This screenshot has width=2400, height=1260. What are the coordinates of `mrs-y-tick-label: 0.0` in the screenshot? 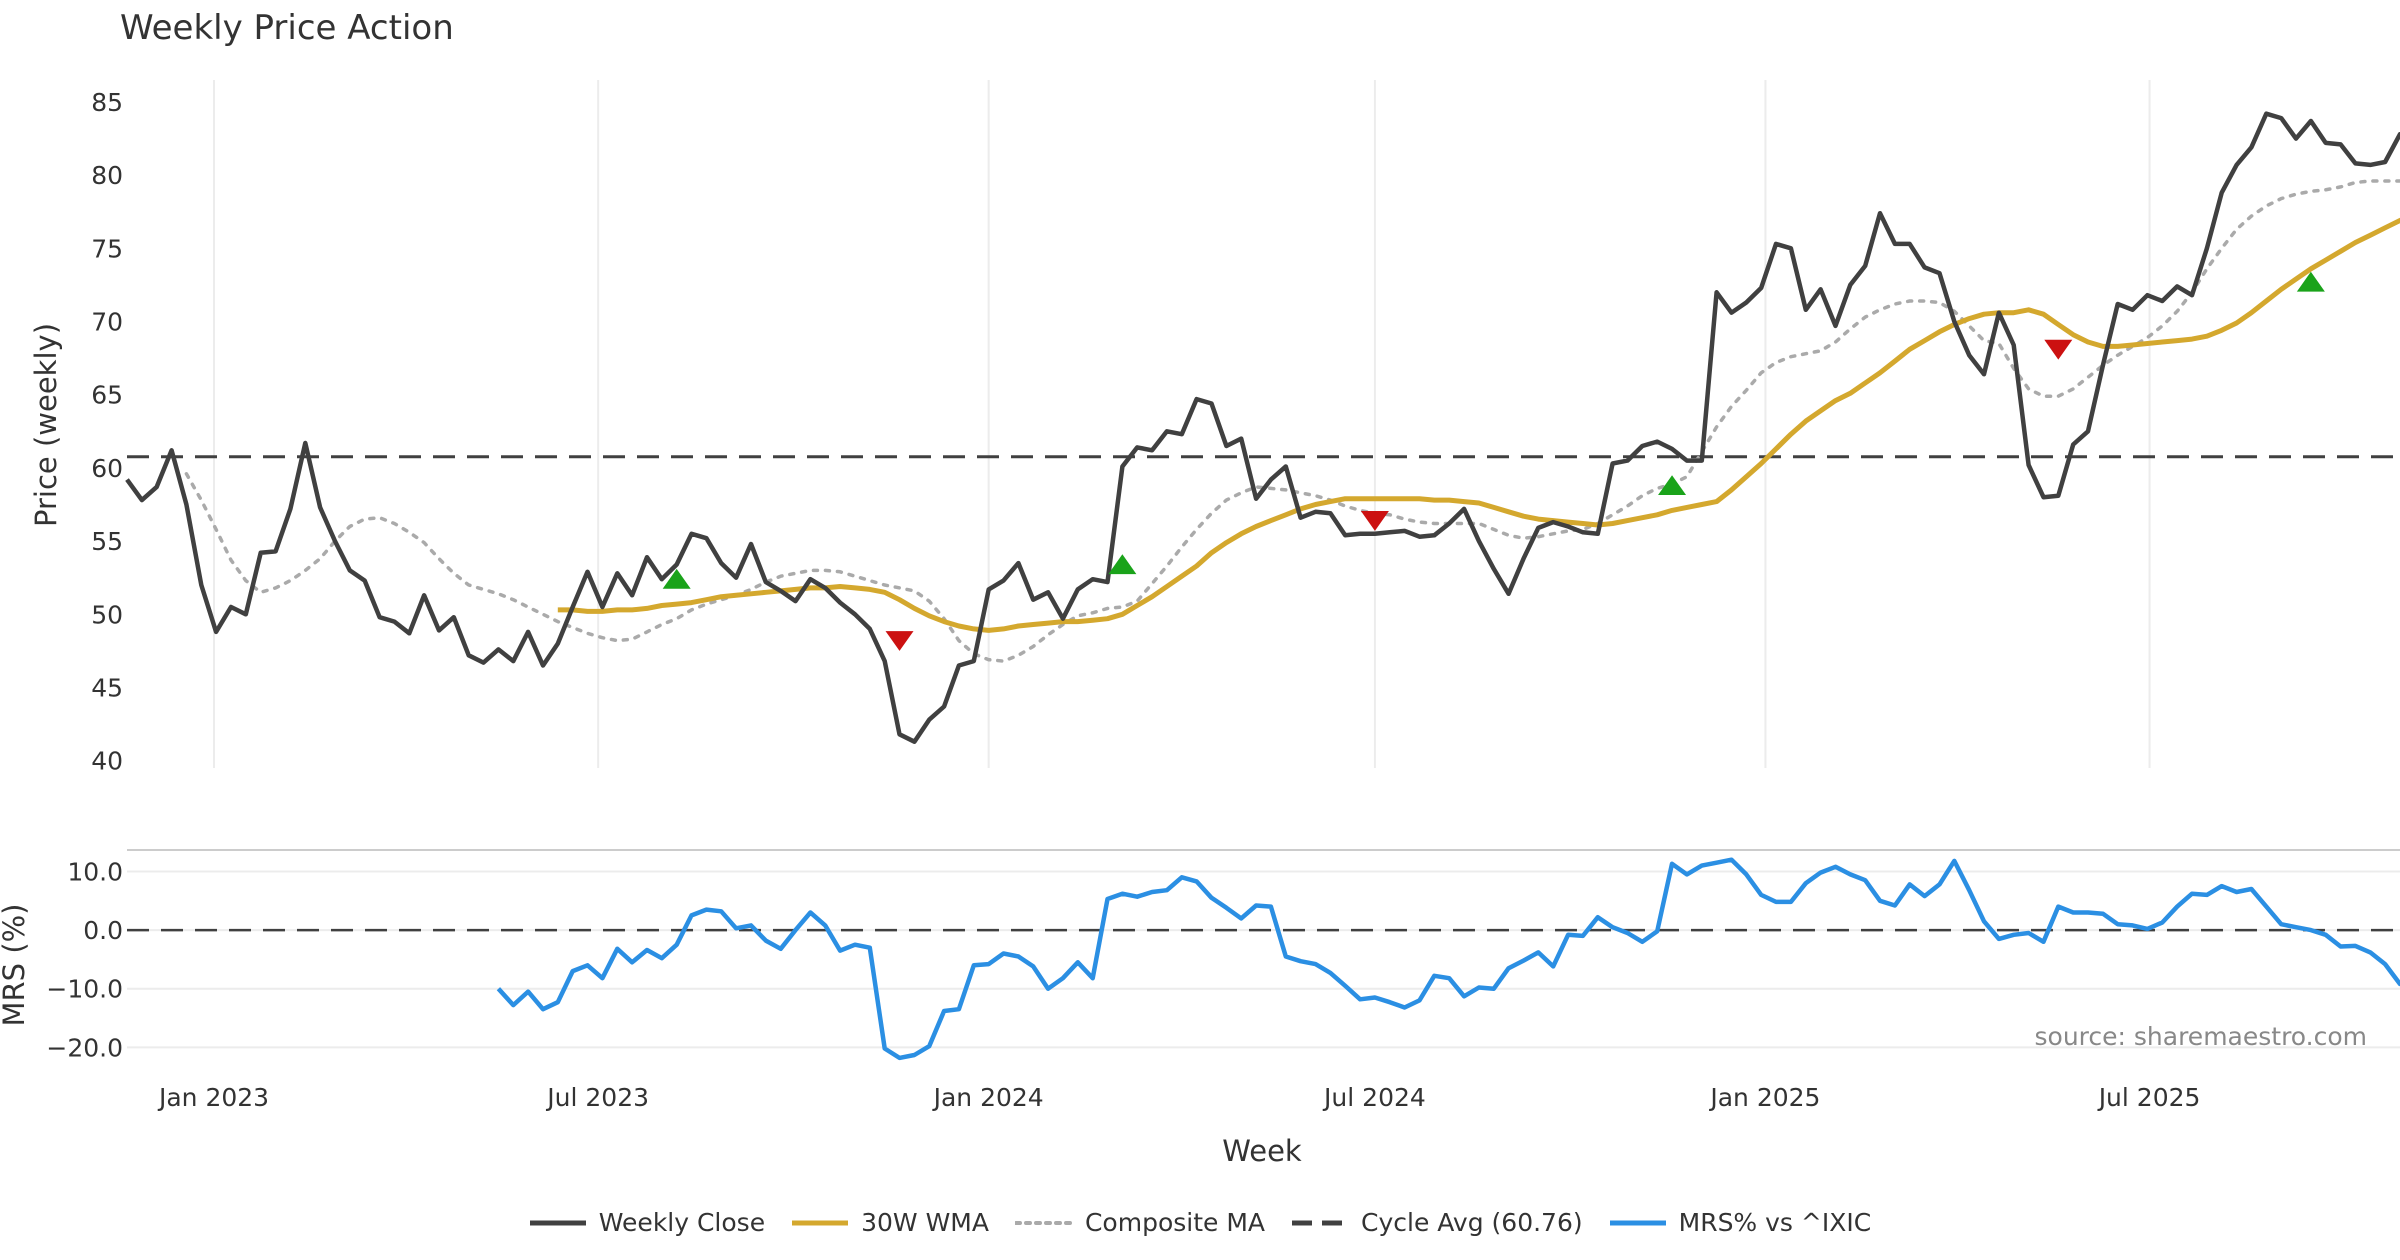 It's located at (103, 930).